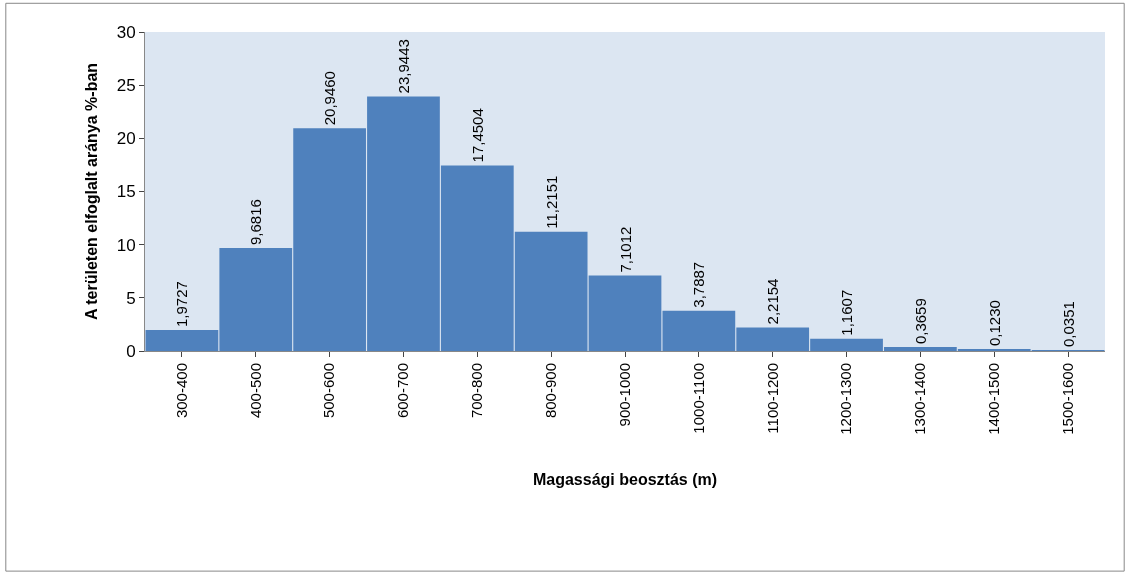 Image resolution: width=1133 pixels, height=573 pixels. Describe the element at coordinates (126, 32) in the screenshot. I see `y-tick-label: 30` at that location.